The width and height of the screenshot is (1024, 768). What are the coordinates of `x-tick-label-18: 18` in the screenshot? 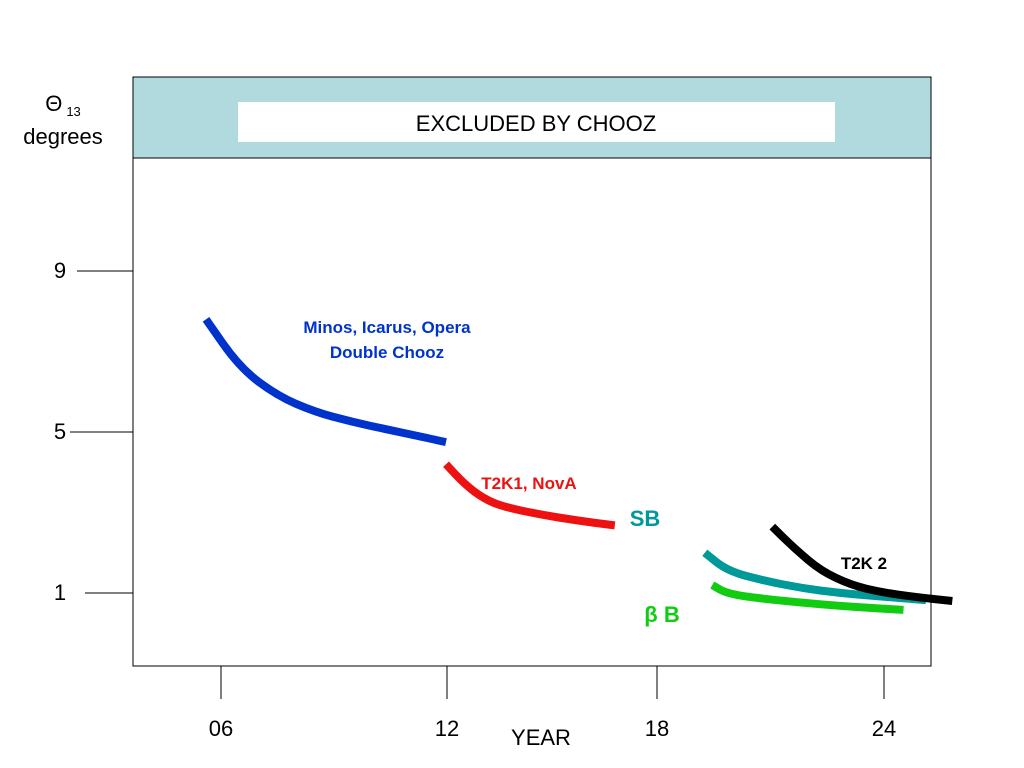 It's located at (657, 728).